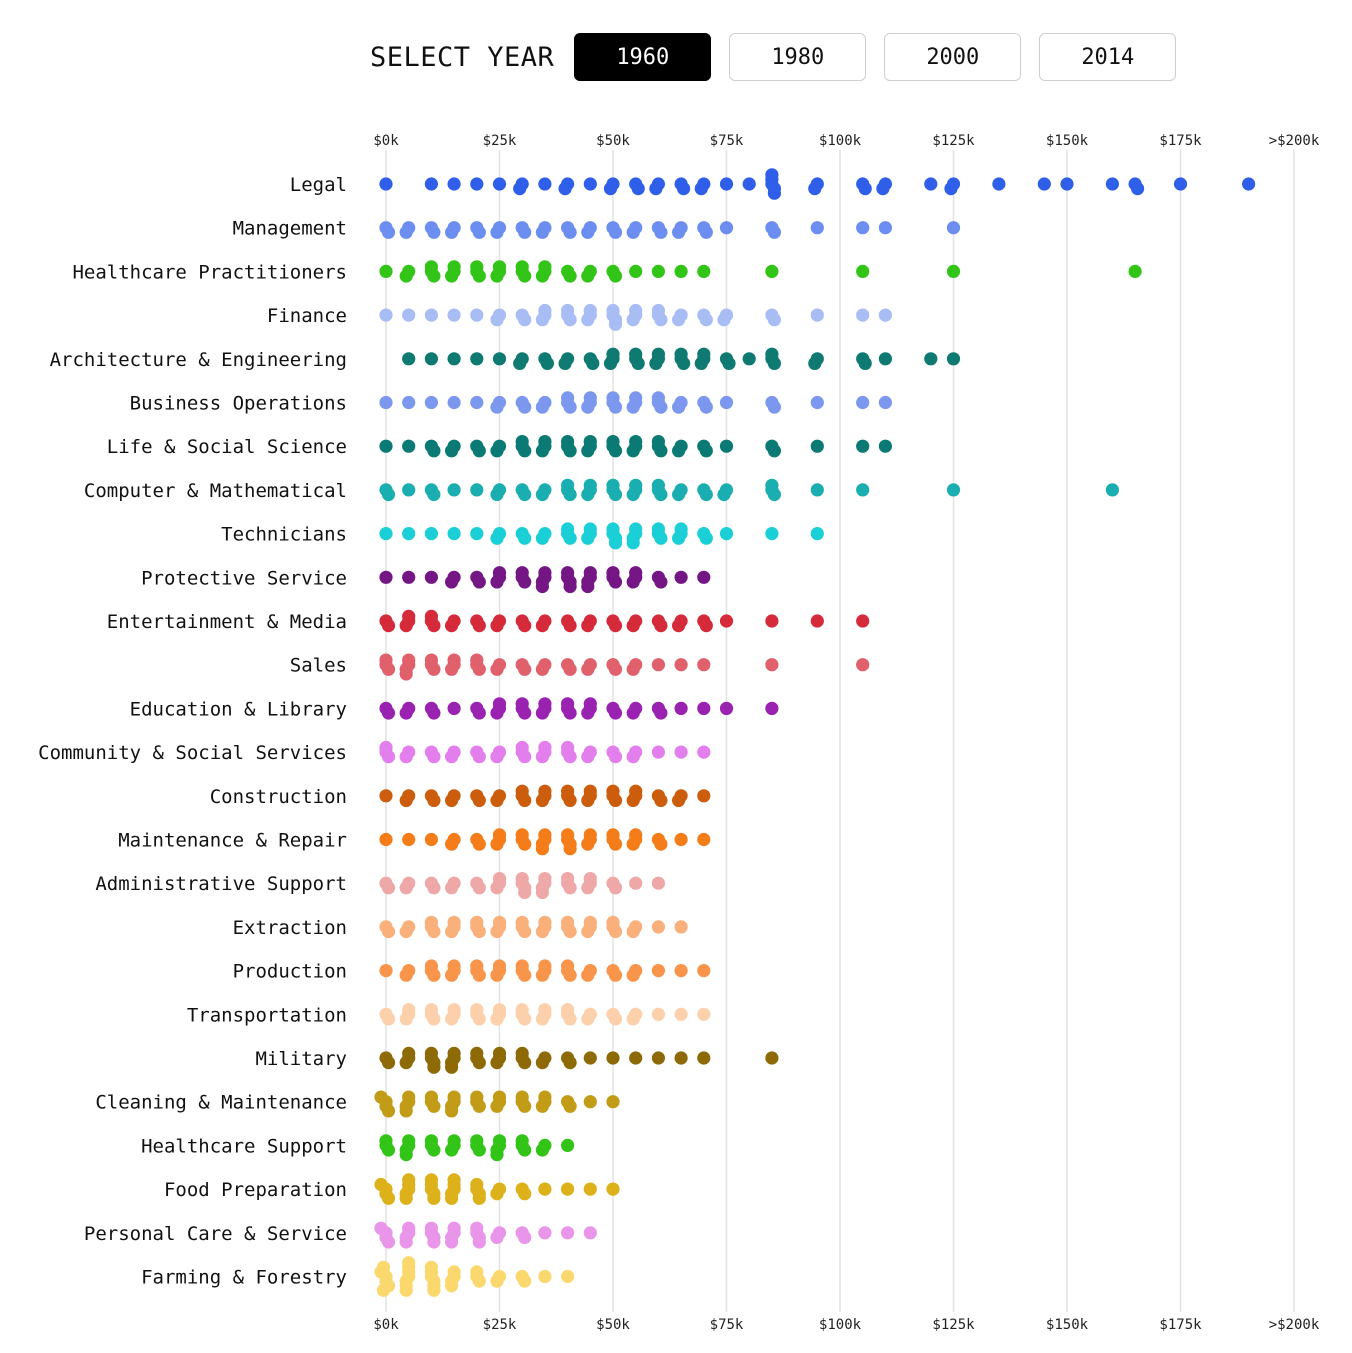 This screenshot has height=1353, width=1352. I want to click on x-tick-label-bottom: $100k, so click(840, 1325).